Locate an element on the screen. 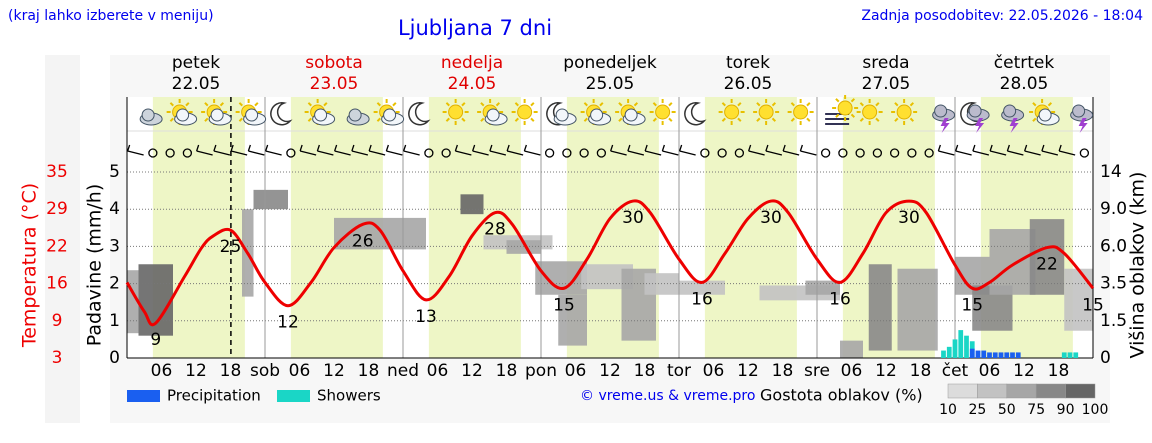 The width and height of the screenshot is (1152, 443). temp-label: 9 is located at coordinates (155, 340).